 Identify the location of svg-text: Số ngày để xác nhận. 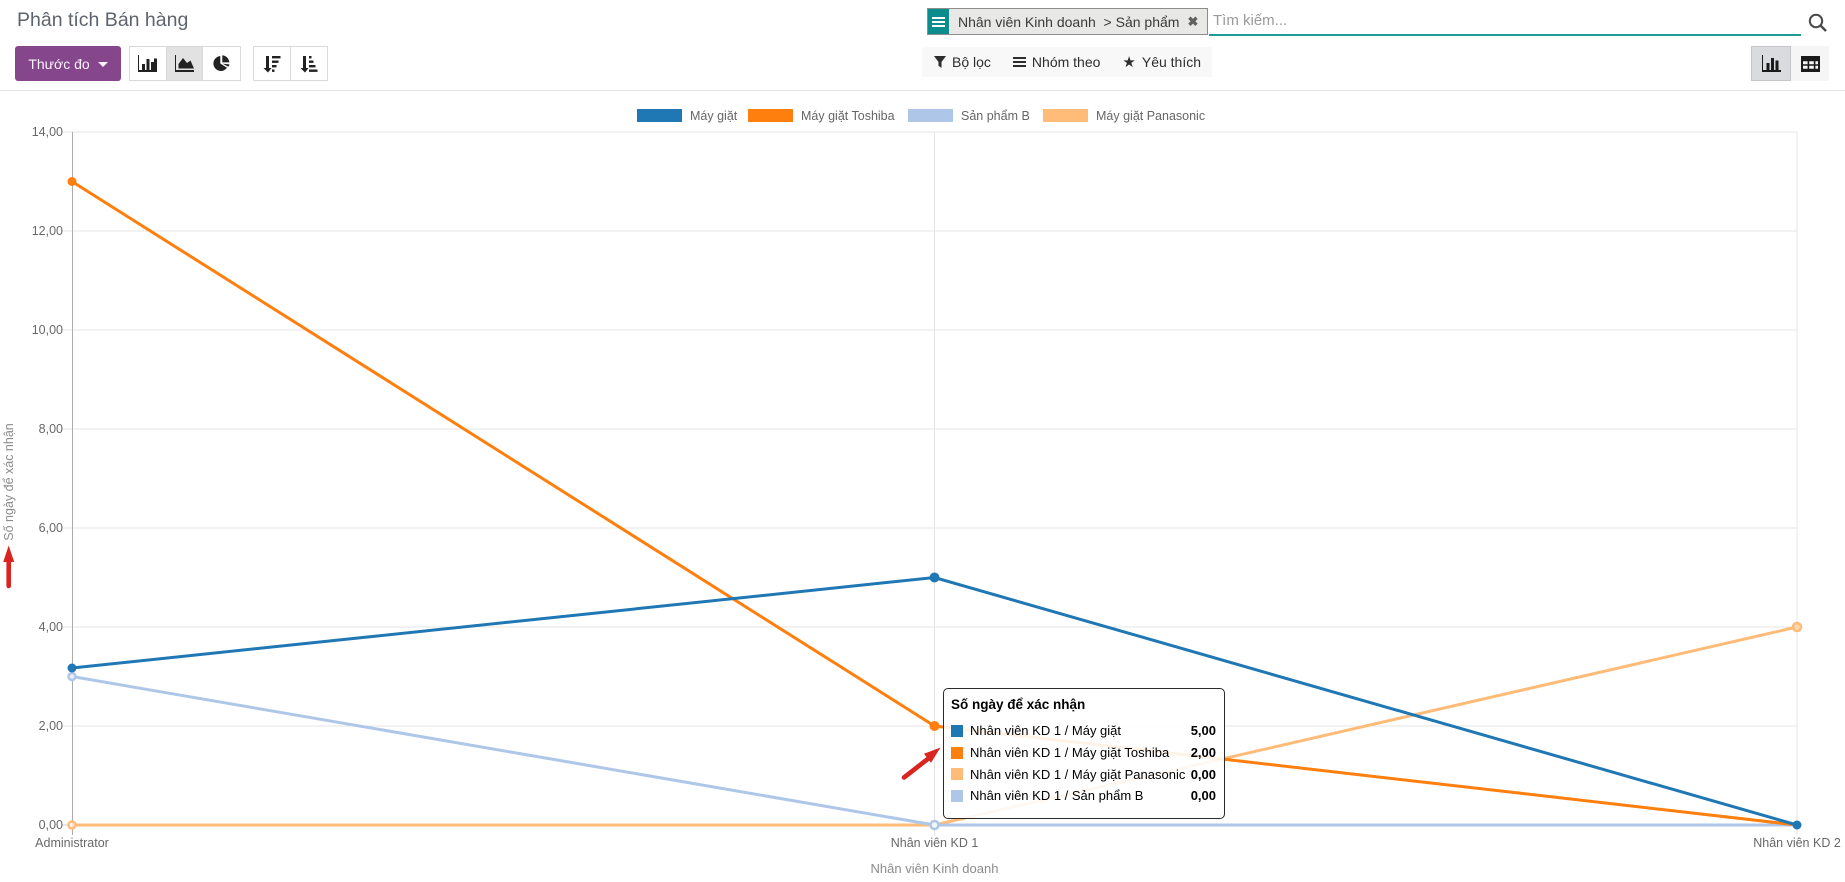
(9, 481).